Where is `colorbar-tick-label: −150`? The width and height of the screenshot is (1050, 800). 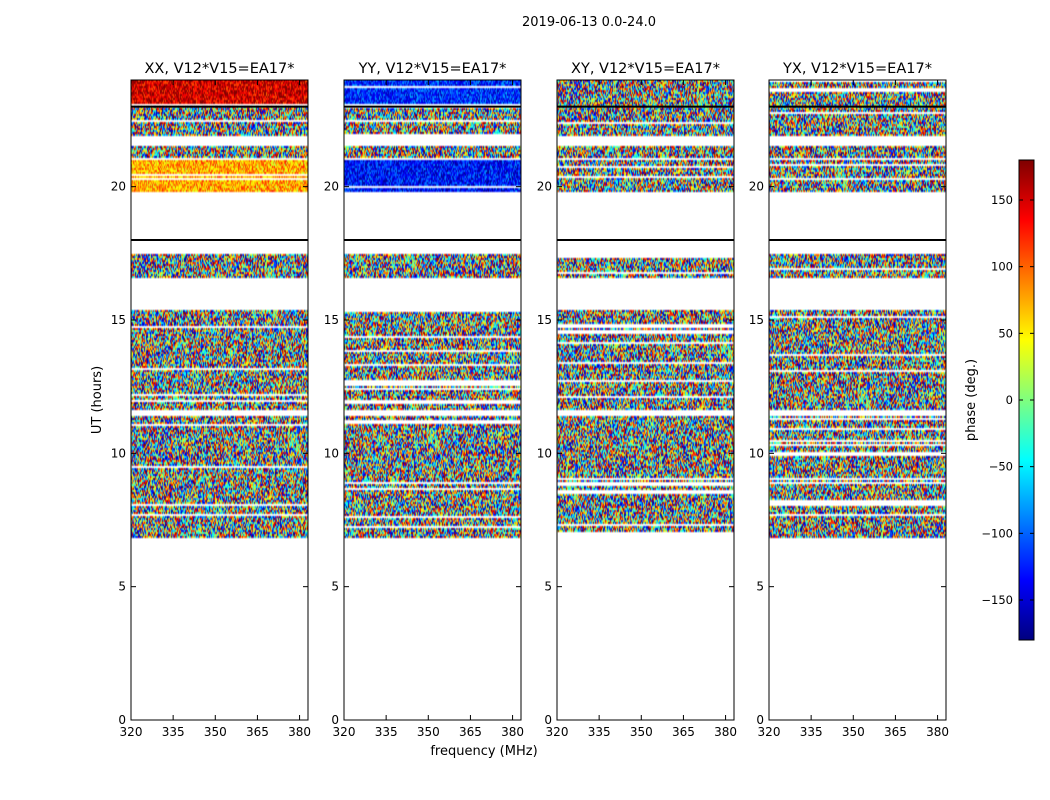
colorbar-tick-label: −150 is located at coordinates (997, 600).